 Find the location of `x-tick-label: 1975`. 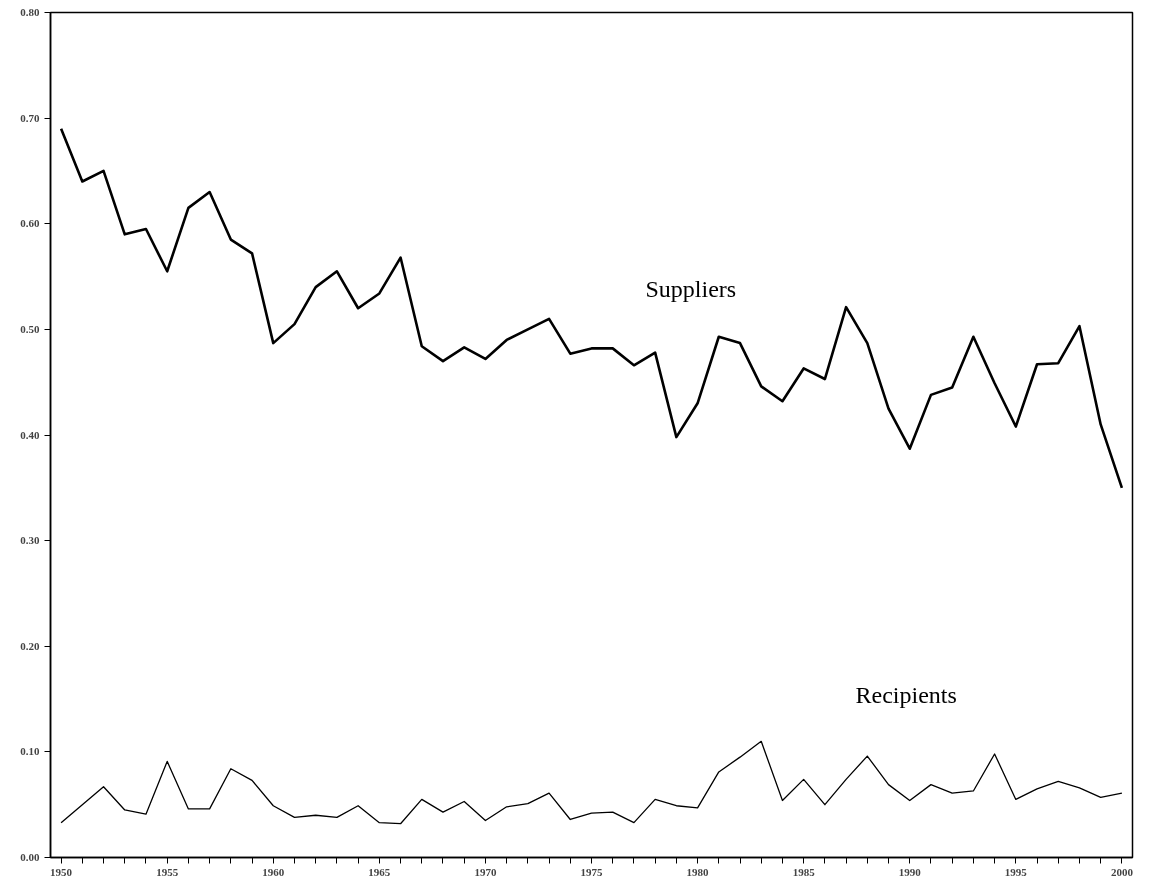

x-tick-label: 1975 is located at coordinates (591, 871).